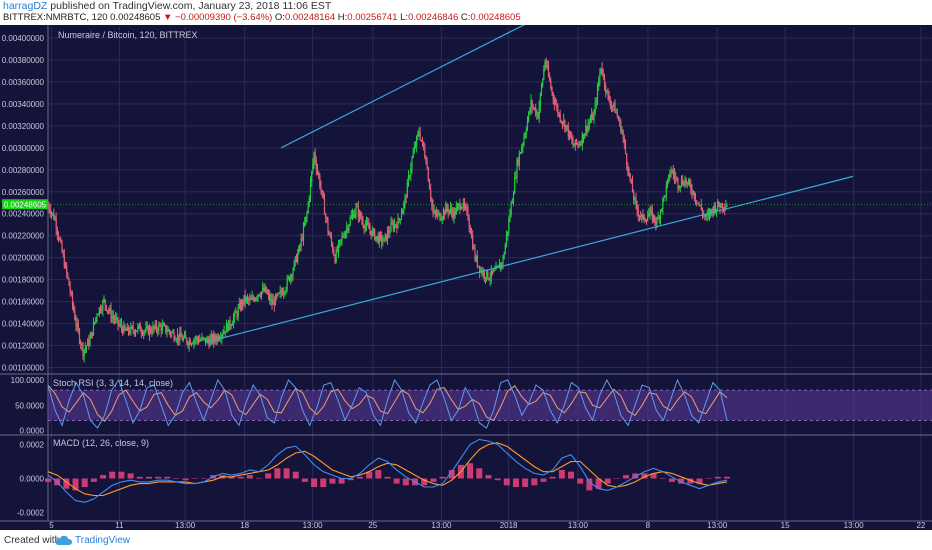  I want to click on last-price-tag, so click(25, 204).